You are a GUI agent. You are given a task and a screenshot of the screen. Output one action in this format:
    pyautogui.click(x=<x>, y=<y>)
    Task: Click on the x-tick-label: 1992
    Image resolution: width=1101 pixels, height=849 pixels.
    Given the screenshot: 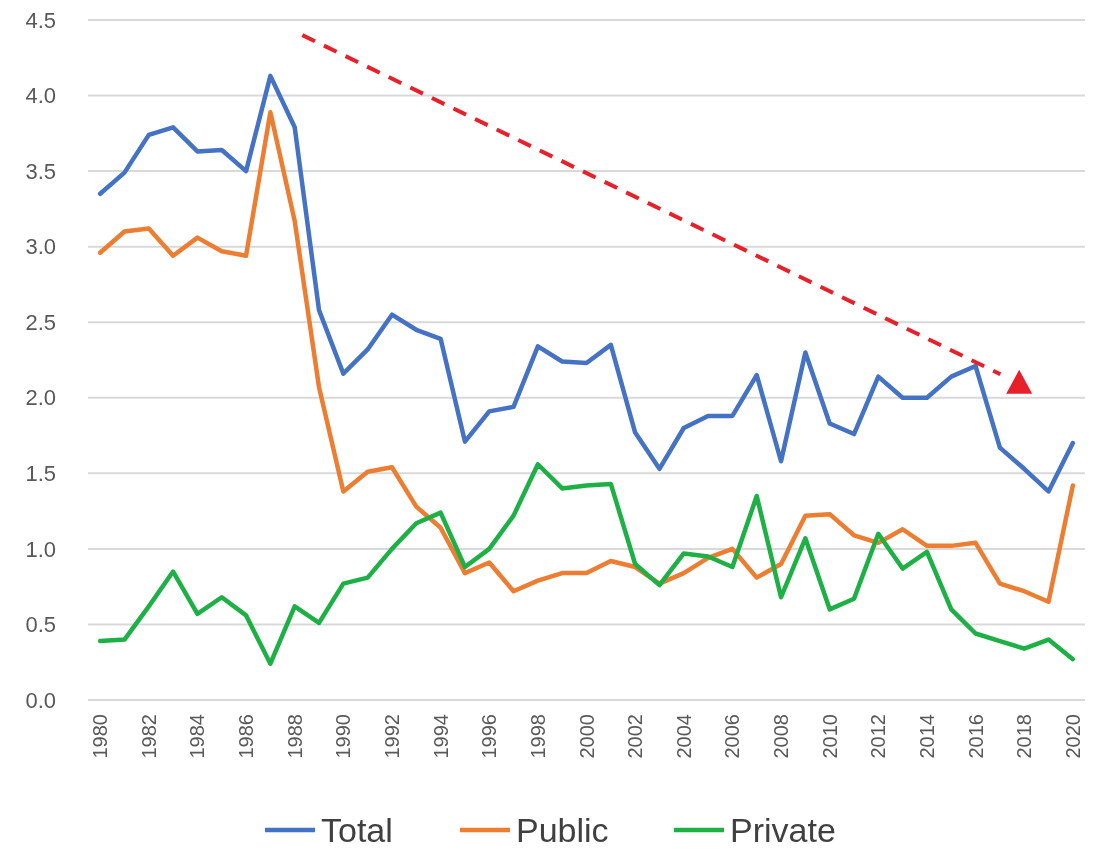 What is the action you would take?
    pyautogui.click(x=391, y=736)
    